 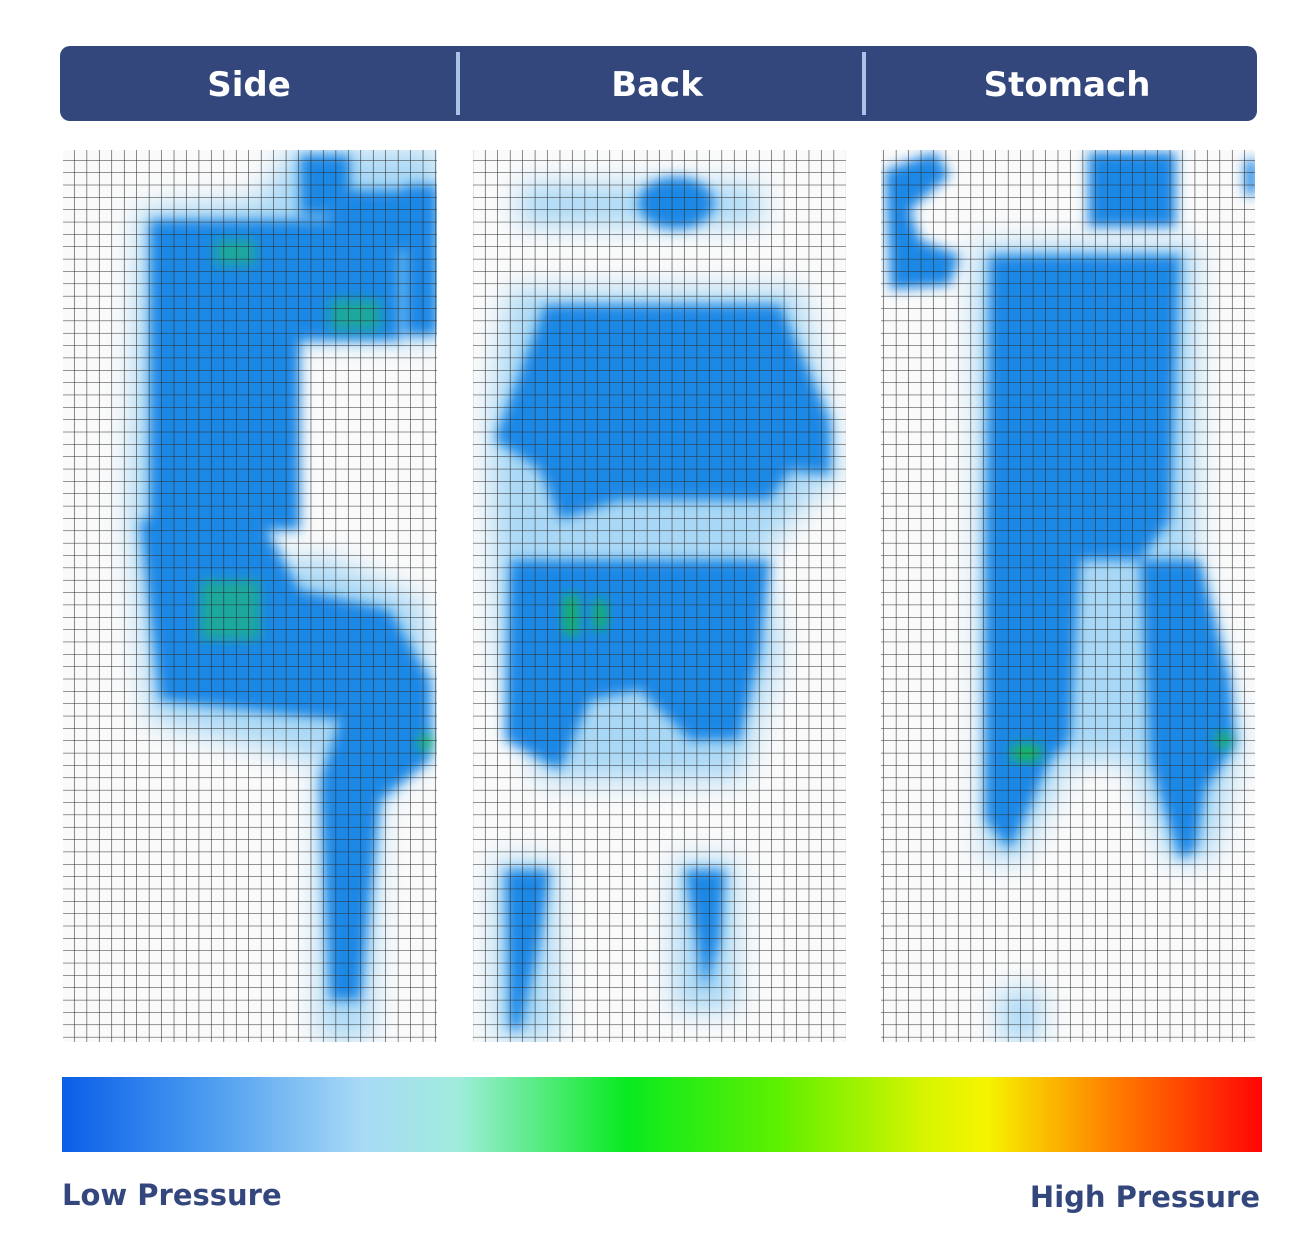 I want to click on high-pressure-label: High Pressure, so click(x=1145, y=1197).